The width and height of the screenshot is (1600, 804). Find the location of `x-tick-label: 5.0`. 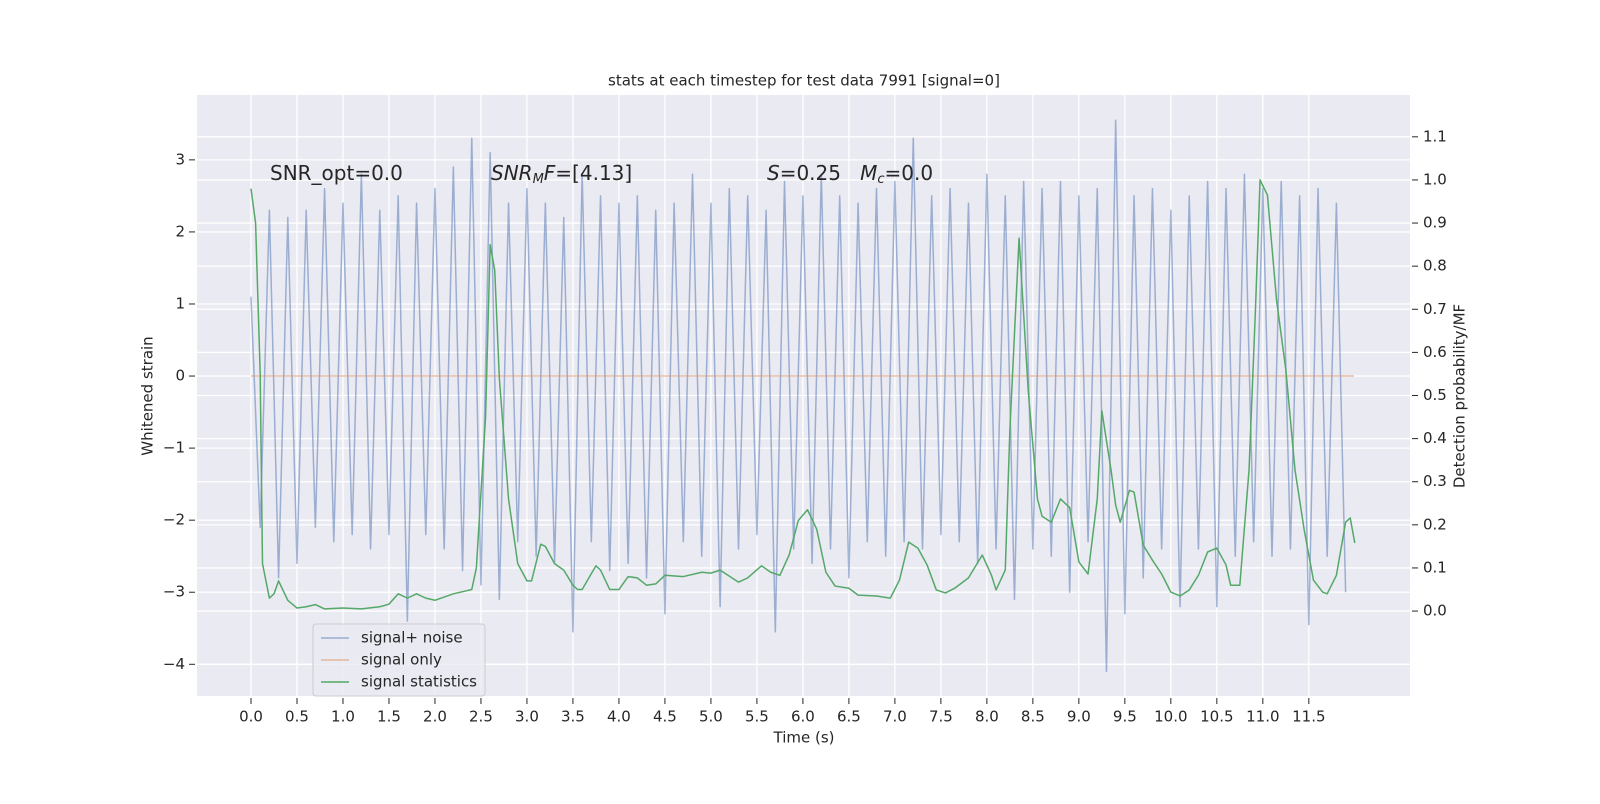

x-tick-label: 5.0 is located at coordinates (711, 717).